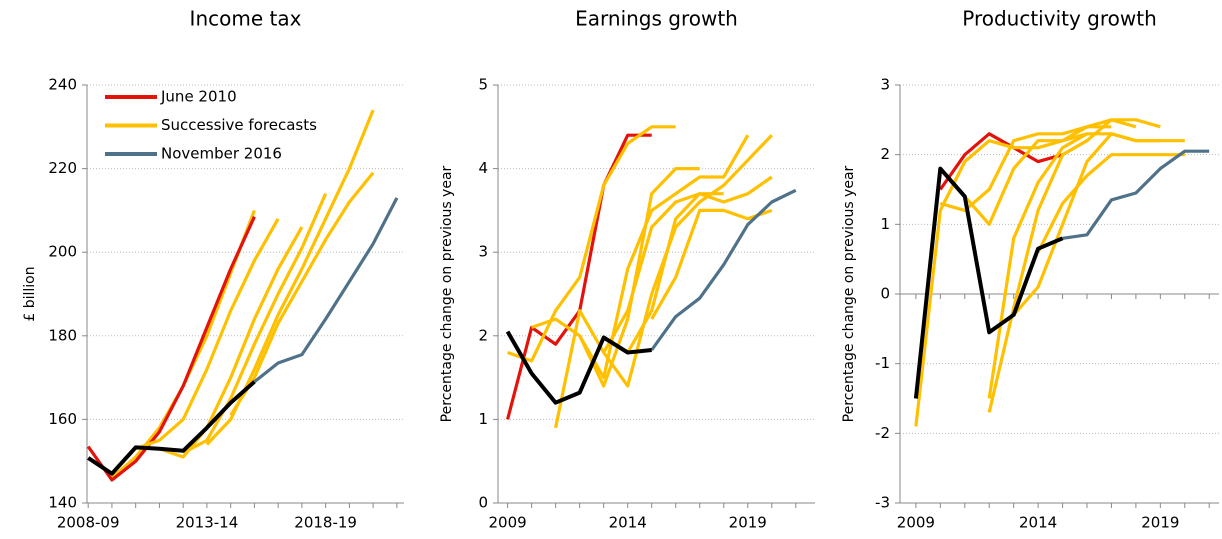 The width and height of the screenshot is (1222, 539). What do you see at coordinates (198, 97) in the screenshot?
I see `legend-label: June 2010` at bounding box center [198, 97].